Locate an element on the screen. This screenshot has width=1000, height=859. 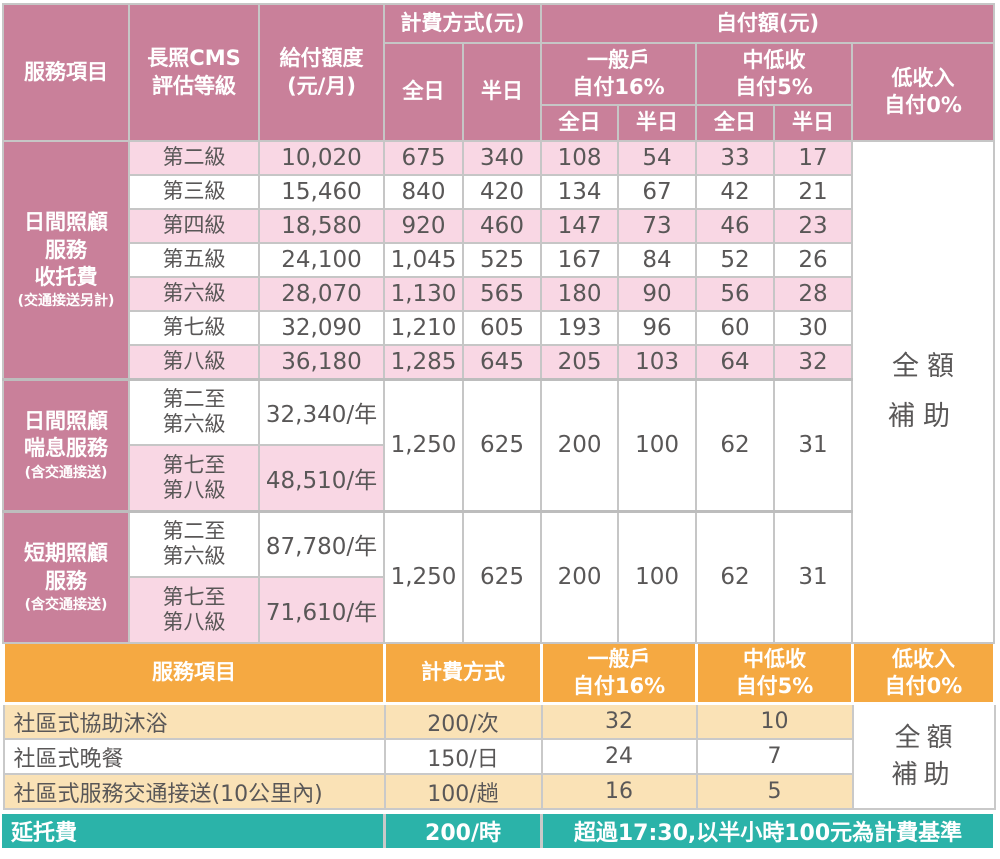
quota-cell: 32,340/年 is located at coordinates (321, 411).